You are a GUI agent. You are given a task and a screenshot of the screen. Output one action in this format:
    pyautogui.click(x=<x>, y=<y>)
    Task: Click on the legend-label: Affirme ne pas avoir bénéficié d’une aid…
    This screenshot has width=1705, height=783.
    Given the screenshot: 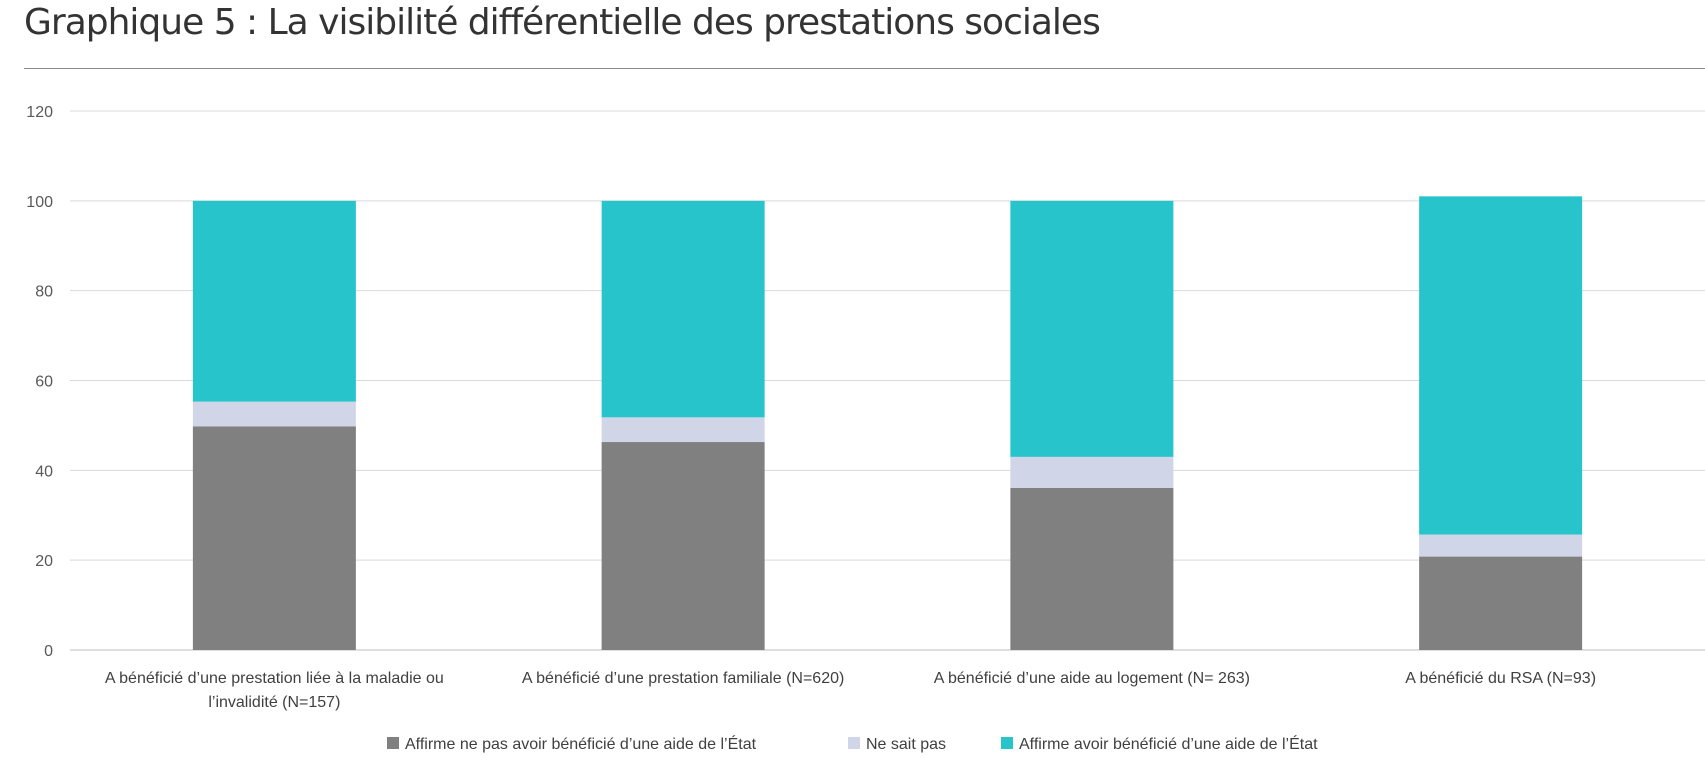 What is the action you would take?
    pyautogui.click(x=581, y=743)
    